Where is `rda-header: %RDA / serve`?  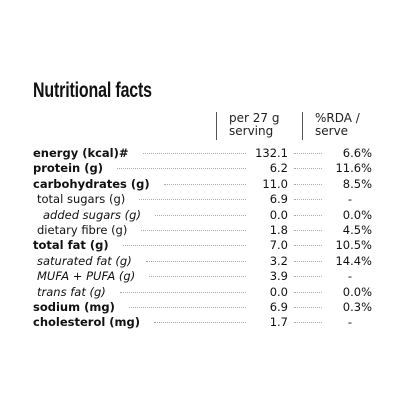 rda-header: %RDA / serve is located at coordinates (331, 126).